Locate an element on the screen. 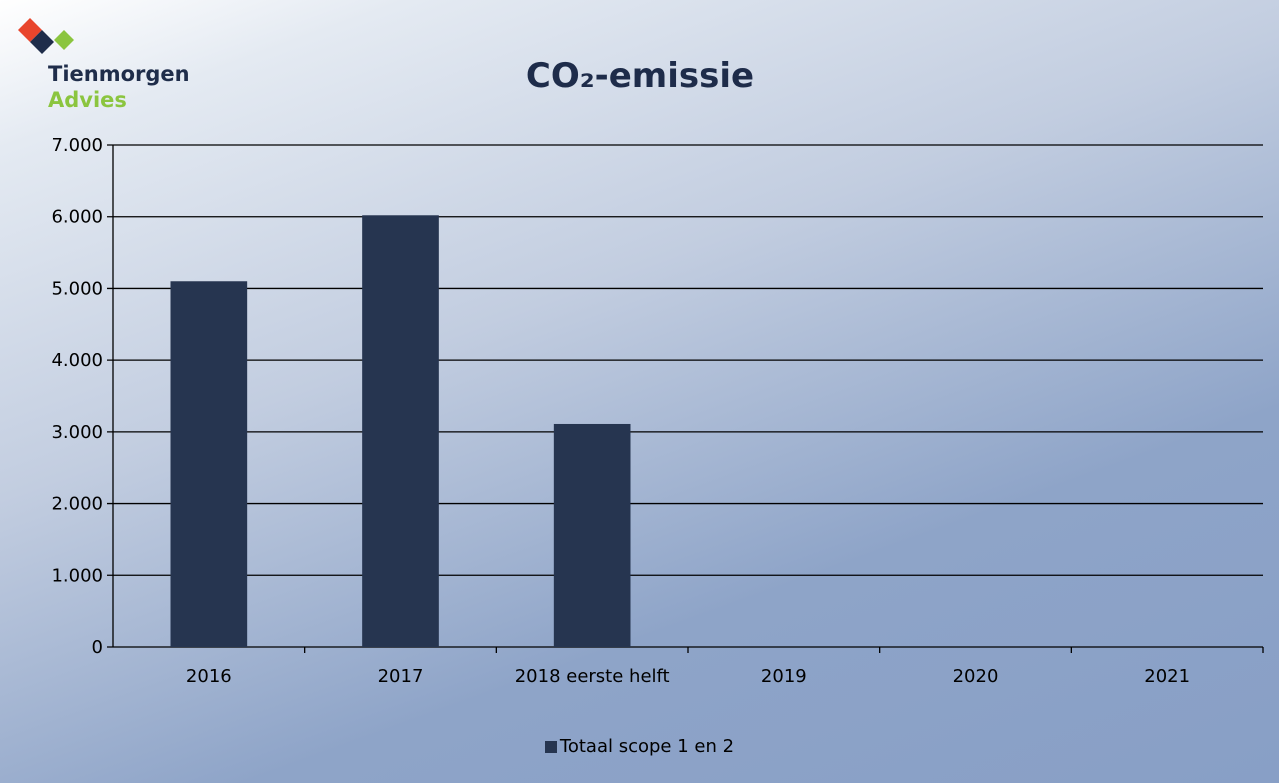 Image resolution: width=1279 pixels, height=783 pixels. logo-text-tienmorgen: Tienmorgen is located at coordinates (119, 74).